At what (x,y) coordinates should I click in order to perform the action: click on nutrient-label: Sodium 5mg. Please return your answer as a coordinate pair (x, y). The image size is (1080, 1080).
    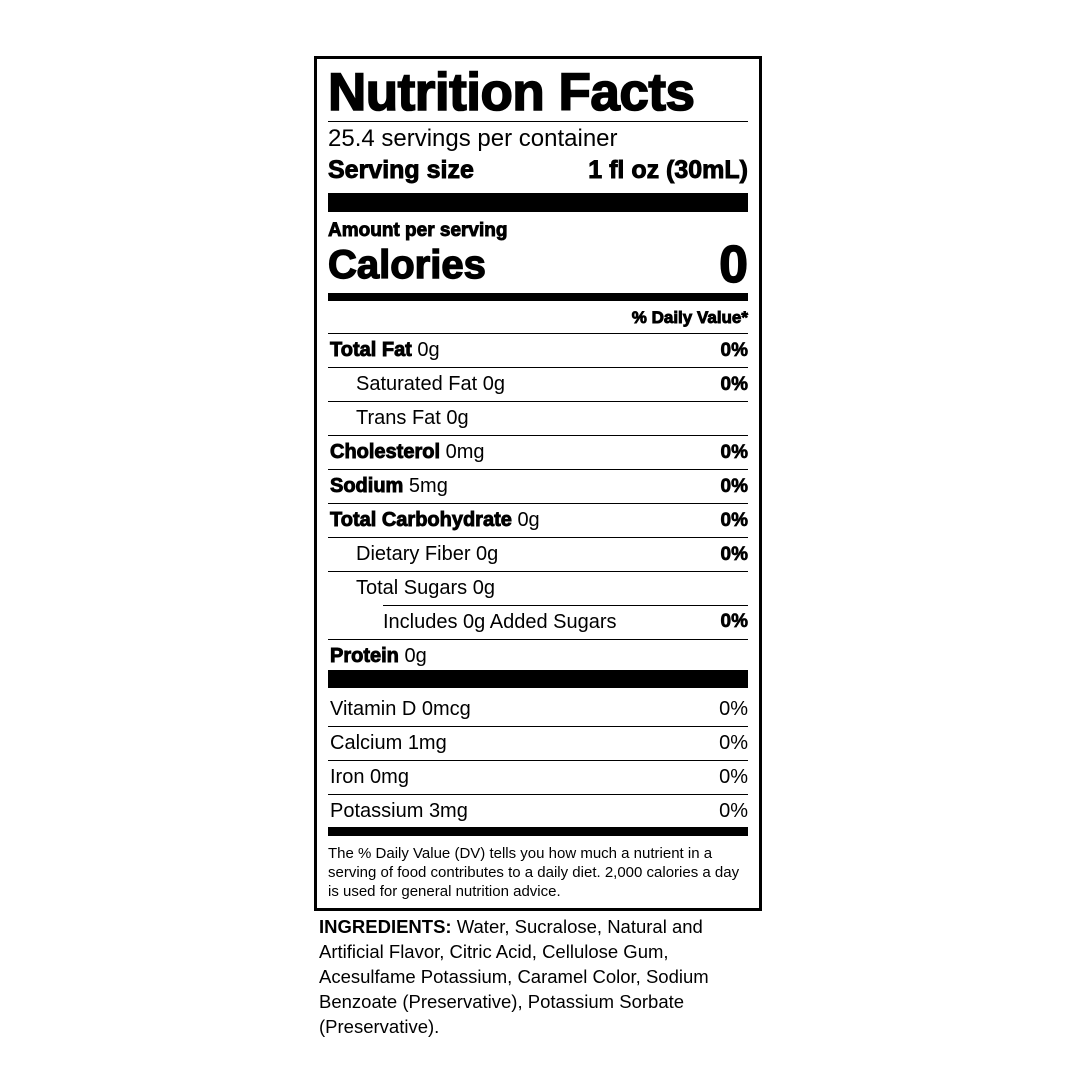
    Looking at the image, I should click on (388, 486).